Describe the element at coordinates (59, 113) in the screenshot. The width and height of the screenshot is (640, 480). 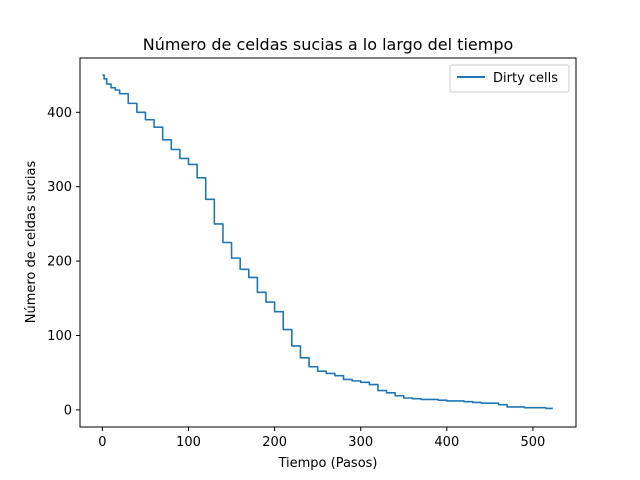
I see `y-tick-label: 400` at that location.